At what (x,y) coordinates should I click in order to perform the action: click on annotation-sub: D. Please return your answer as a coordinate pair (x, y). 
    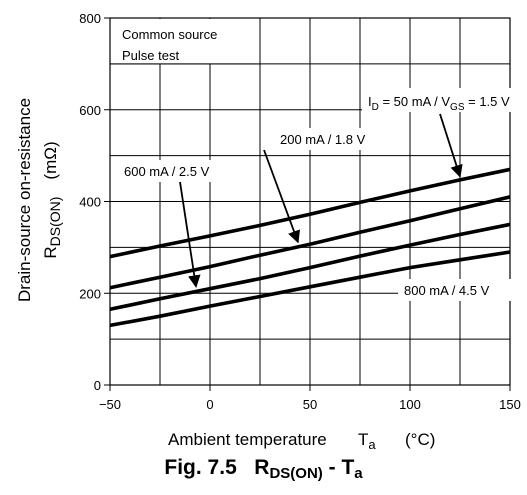
    Looking at the image, I should click on (375, 107).